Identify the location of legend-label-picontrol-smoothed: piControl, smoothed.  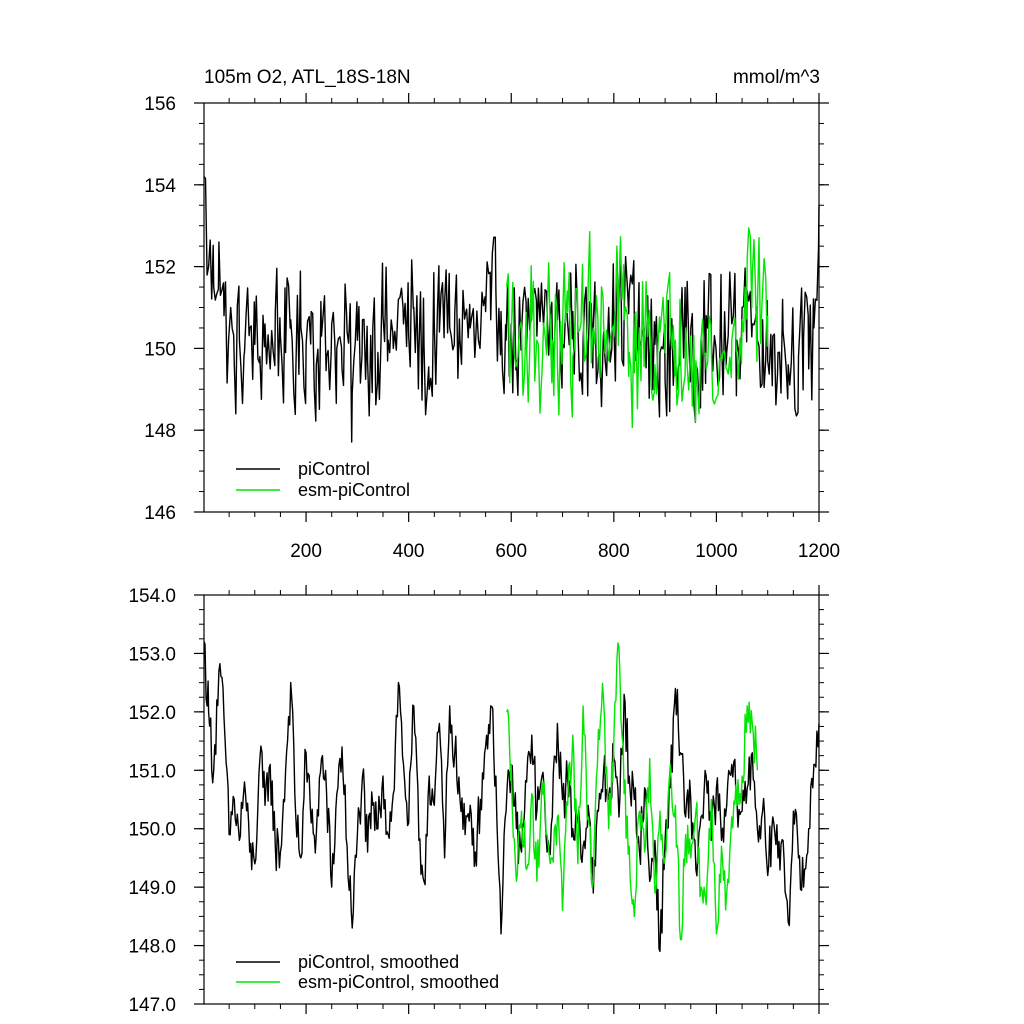
(378, 962).